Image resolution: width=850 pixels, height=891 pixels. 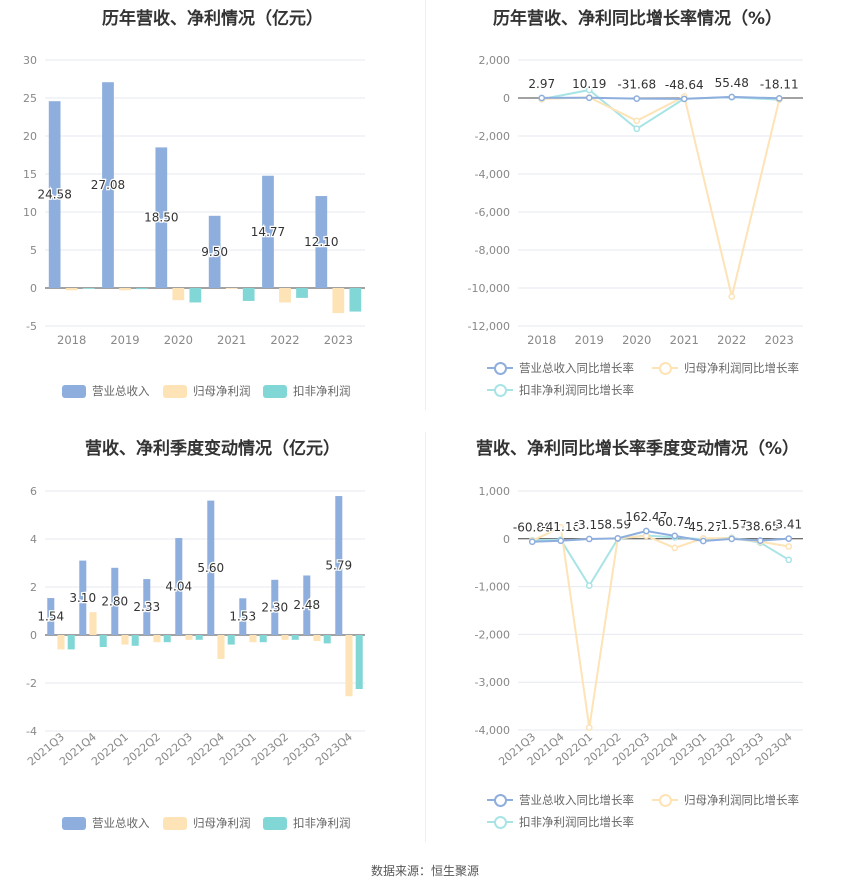 What do you see at coordinates (222, 391) in the screenshot?
I see `legend-label: 归母净利润` at bounding box center [222, 391].